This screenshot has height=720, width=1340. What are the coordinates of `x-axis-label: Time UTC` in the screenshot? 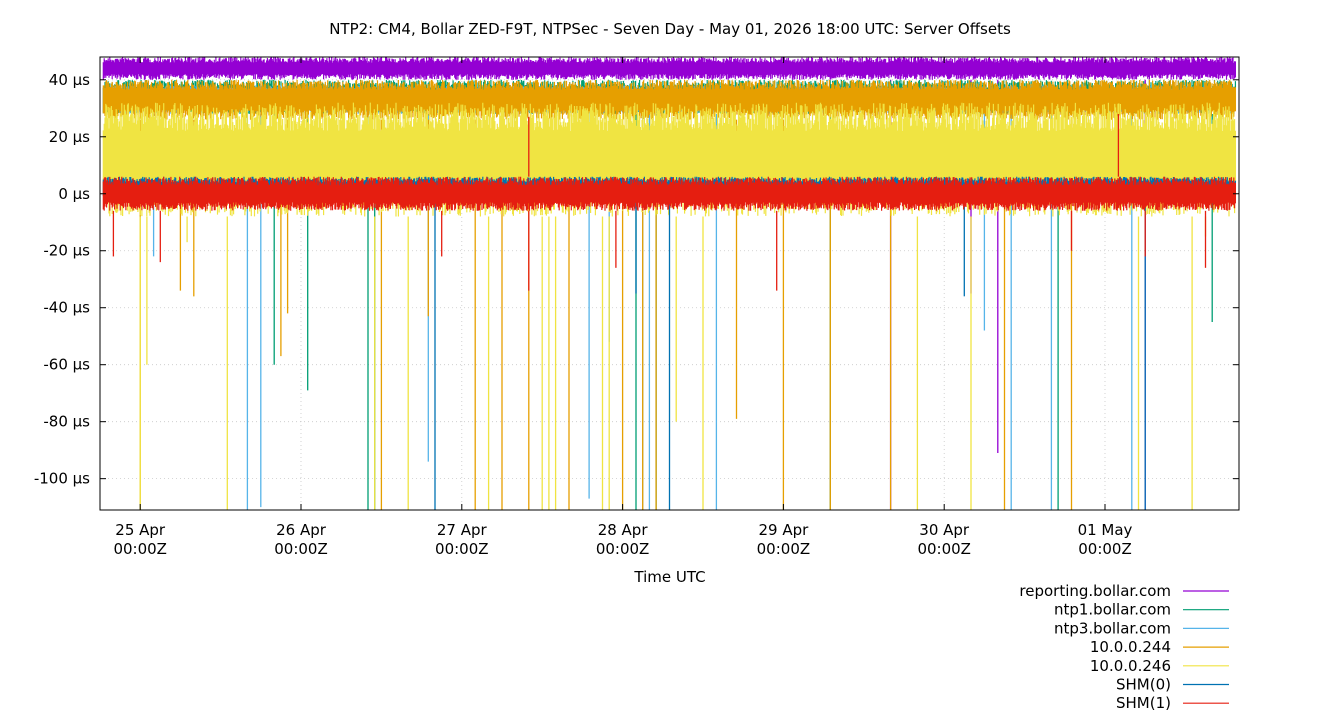 It's located at (669, 577).